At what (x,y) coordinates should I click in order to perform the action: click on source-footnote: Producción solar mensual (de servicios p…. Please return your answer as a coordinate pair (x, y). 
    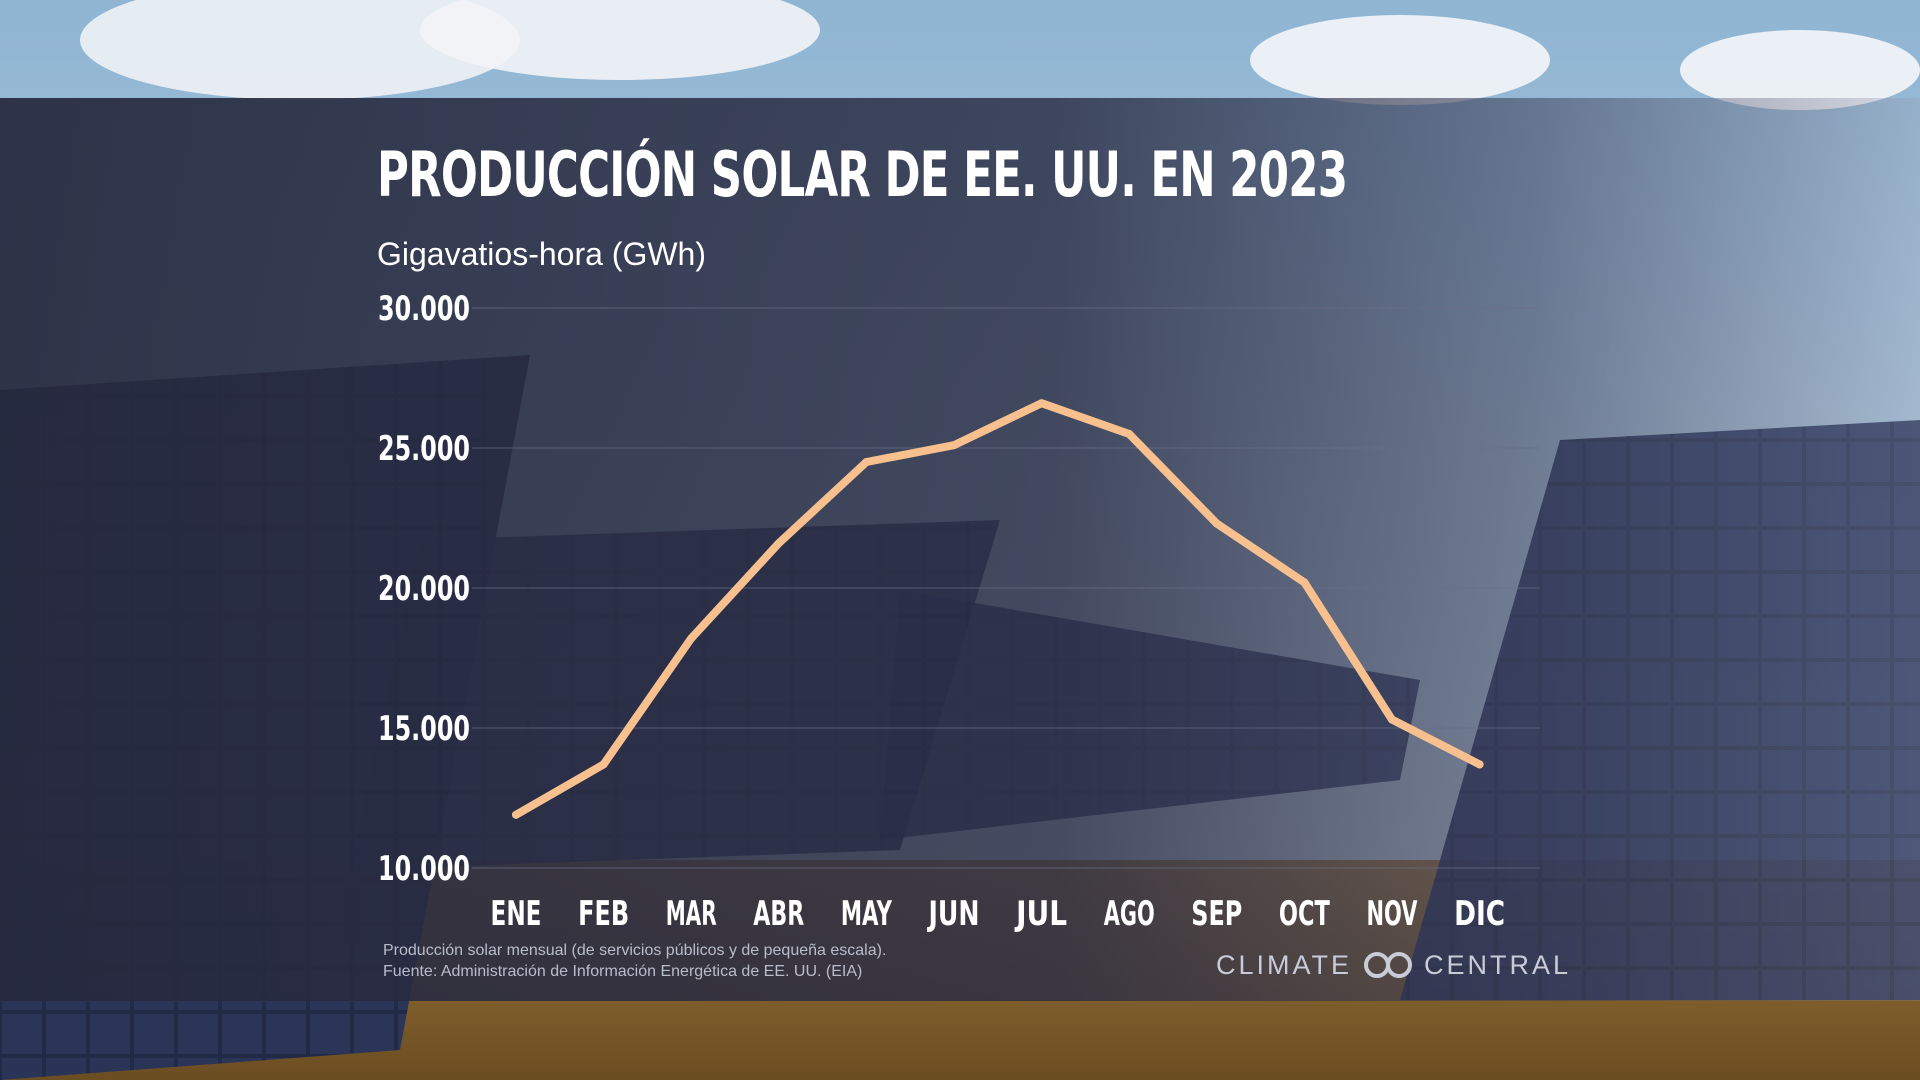
    Looking at the image, I should click on (634, 961).